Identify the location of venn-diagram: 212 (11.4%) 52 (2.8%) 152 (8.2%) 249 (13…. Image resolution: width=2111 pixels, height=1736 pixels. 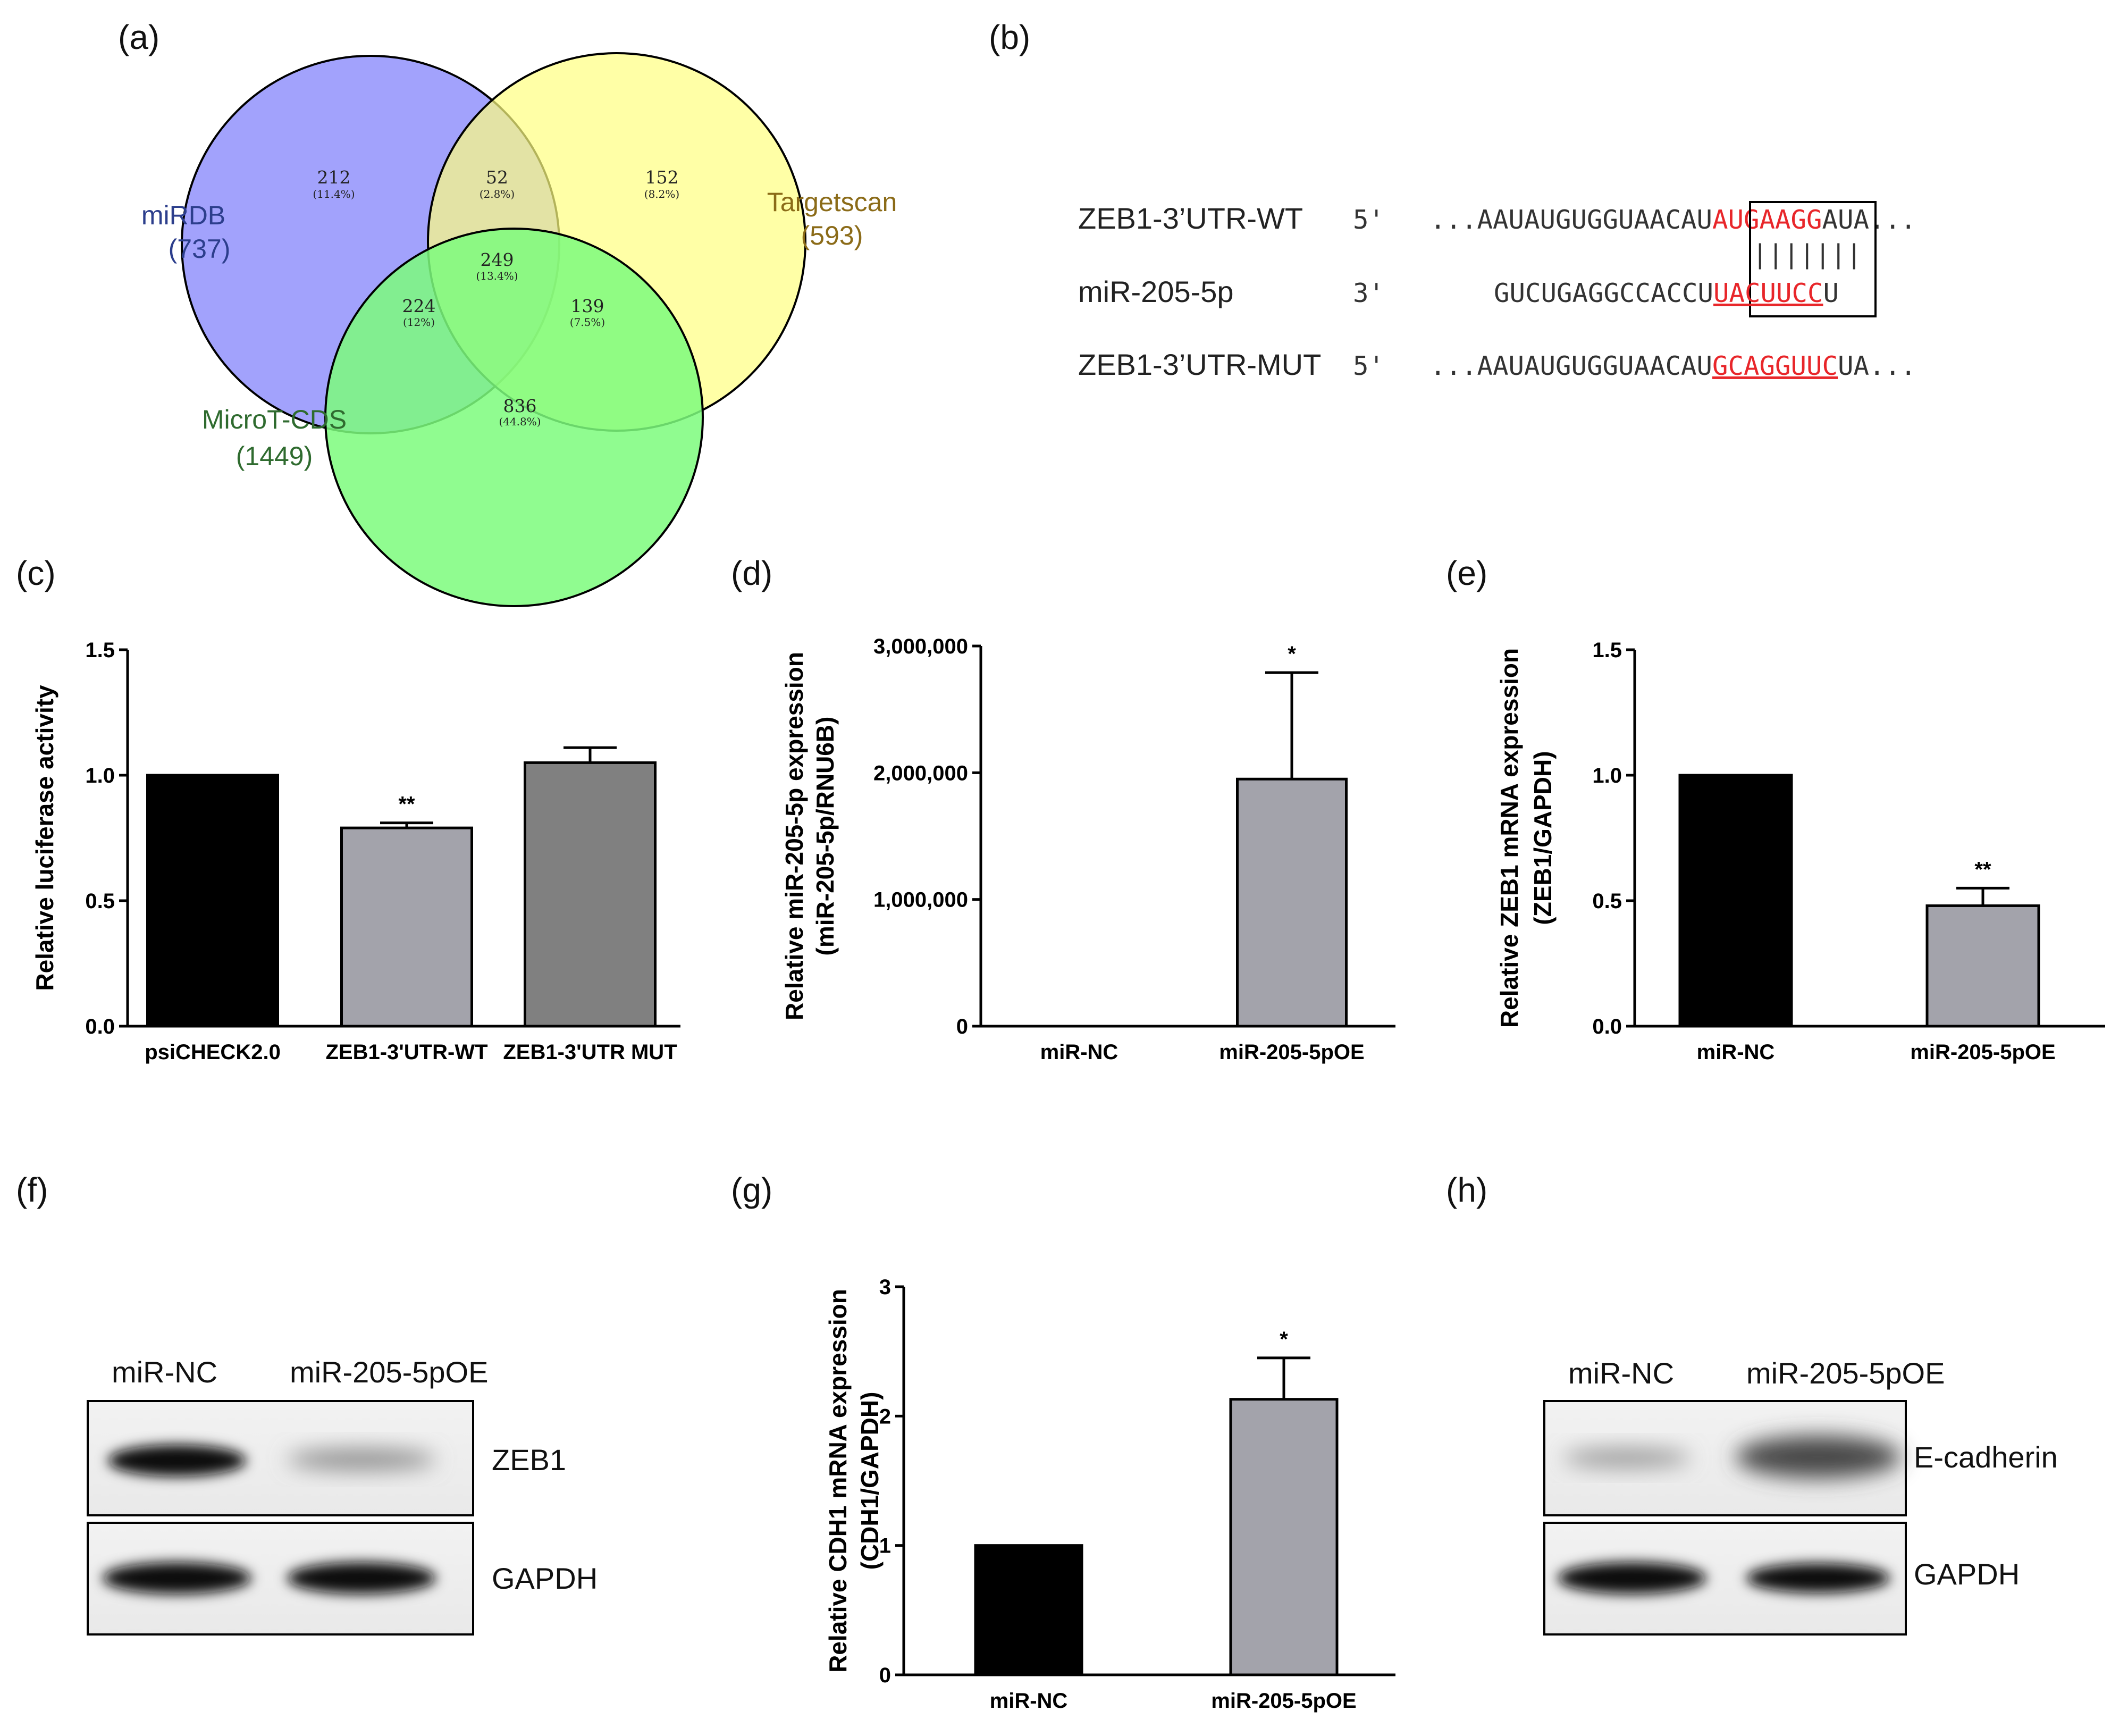
(519, 329).